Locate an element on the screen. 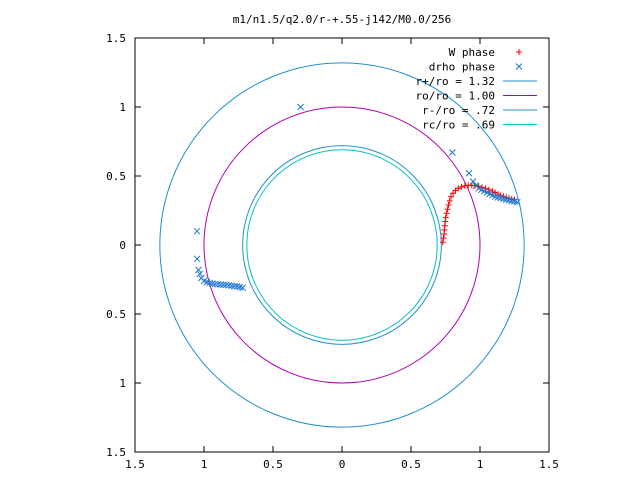 The width and height of the screenshot is (640, 480). legend-label: r-/ro = .72 is located at coordinates (458, 110).